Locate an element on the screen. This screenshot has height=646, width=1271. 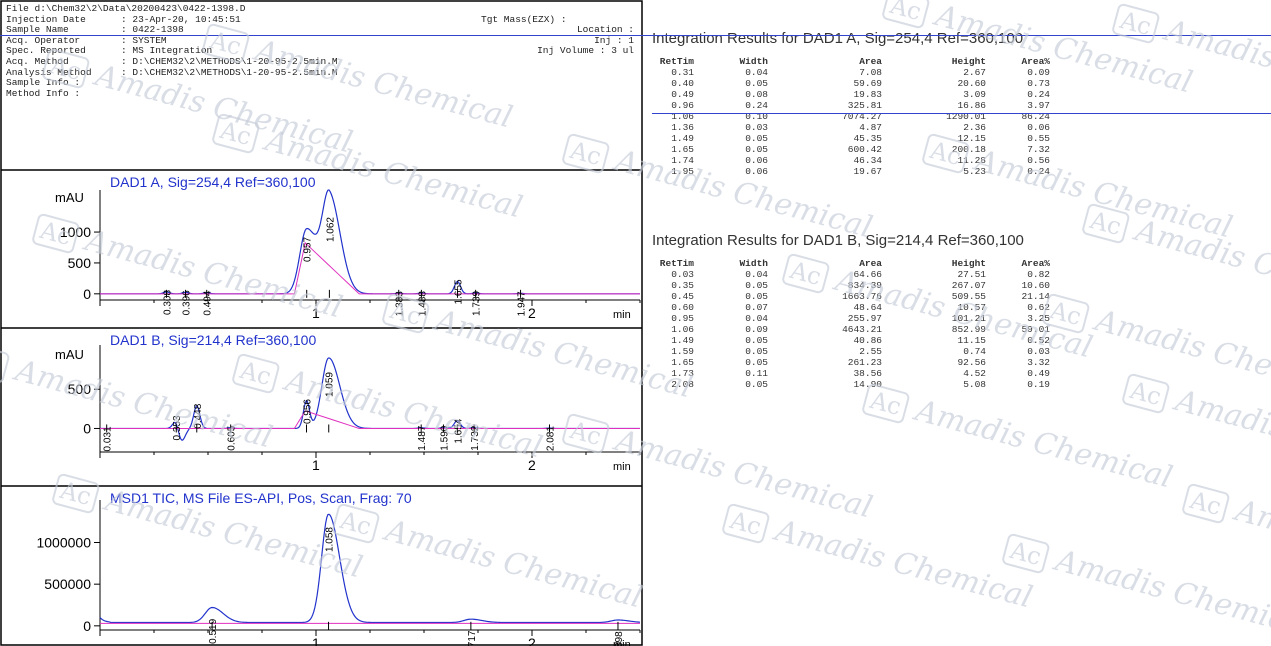
peak-label: 1.062 is located at coordinates (330, 229).